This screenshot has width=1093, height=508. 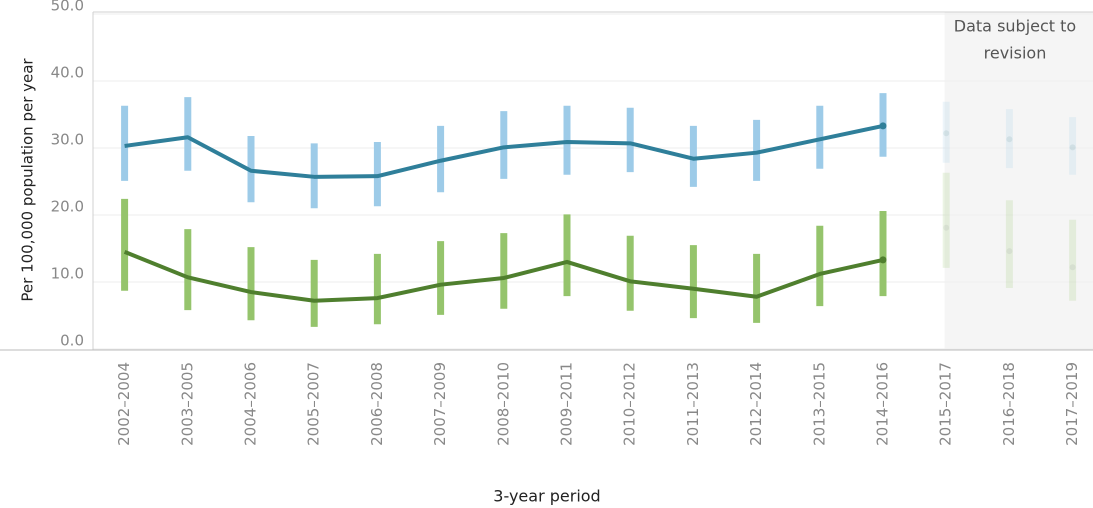 What do you see at coordinates (67, 7) in the screenshot?
I see `y-tick-label: 50.0` at bounding box center [67, 7].